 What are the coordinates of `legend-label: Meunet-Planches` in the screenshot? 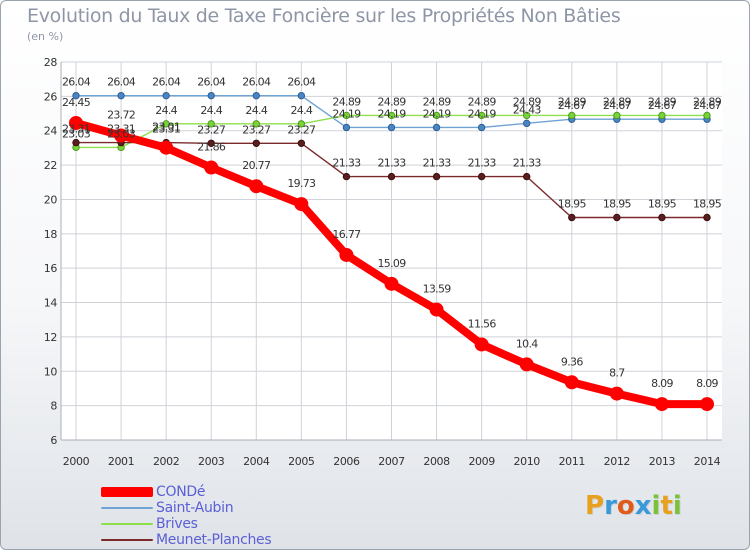 It's located at (214, 540).